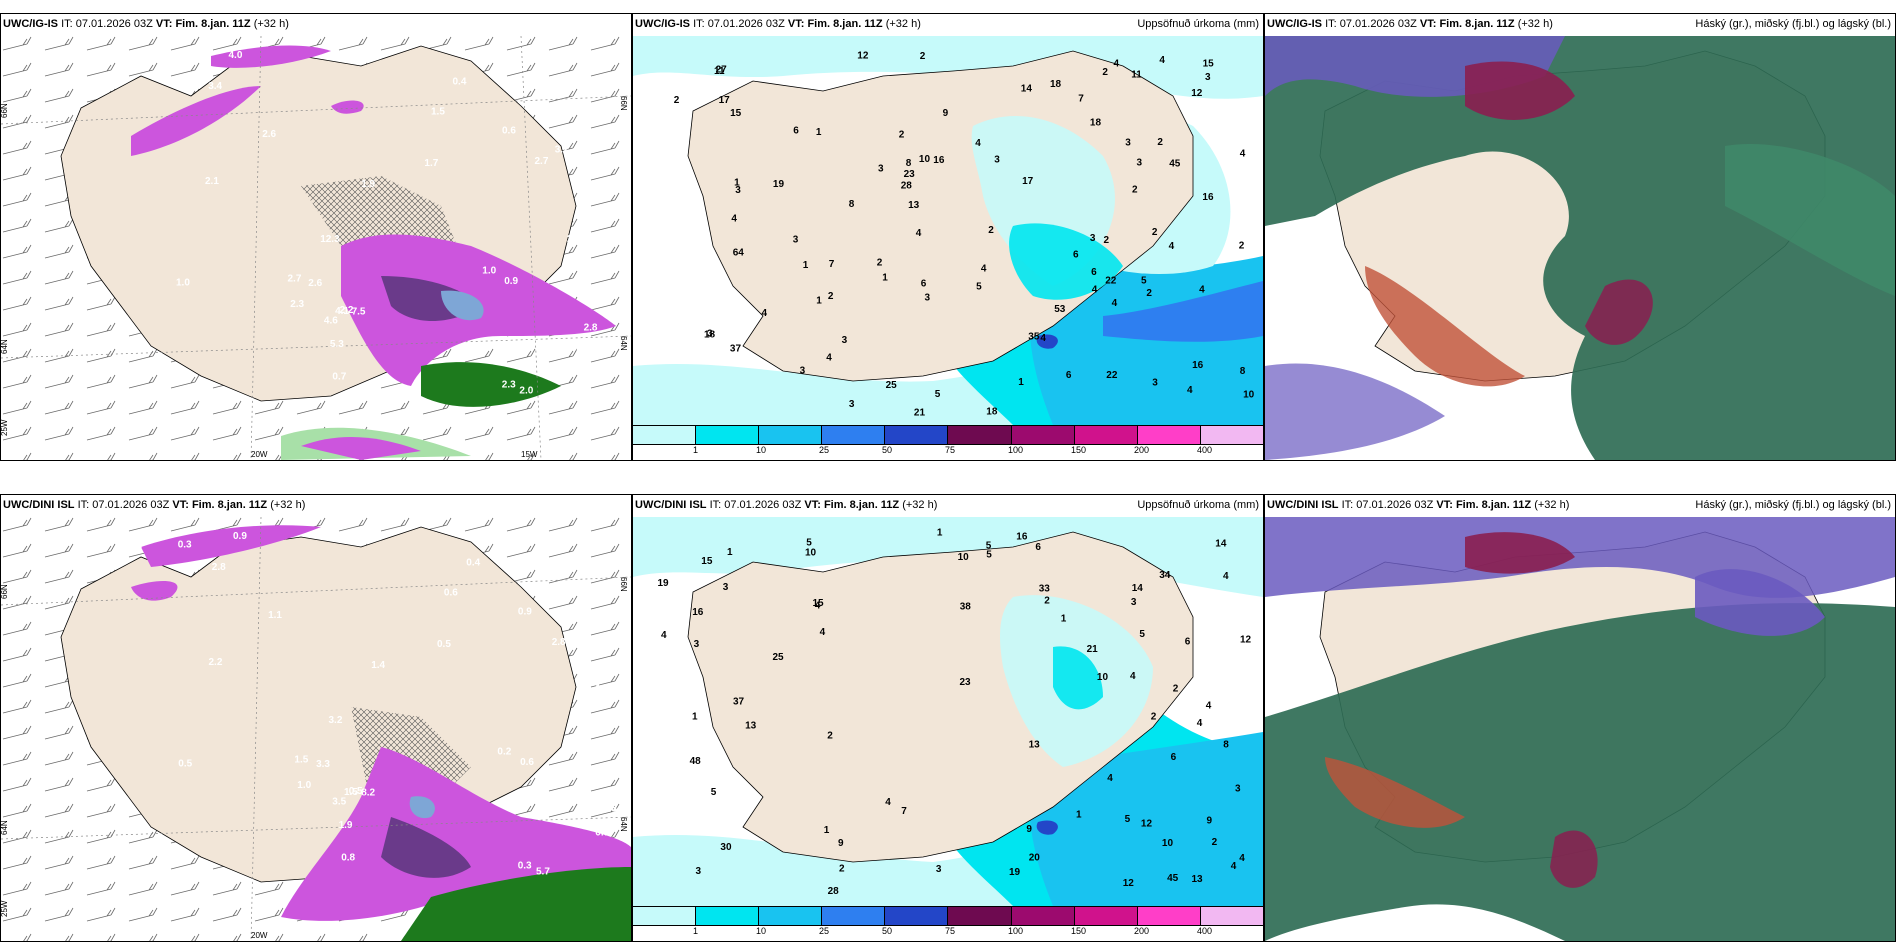  What do you see at coordinates (892, 385) in the screenshot?
I see `precip-value-label: 25` at bounding box center [892, 385].